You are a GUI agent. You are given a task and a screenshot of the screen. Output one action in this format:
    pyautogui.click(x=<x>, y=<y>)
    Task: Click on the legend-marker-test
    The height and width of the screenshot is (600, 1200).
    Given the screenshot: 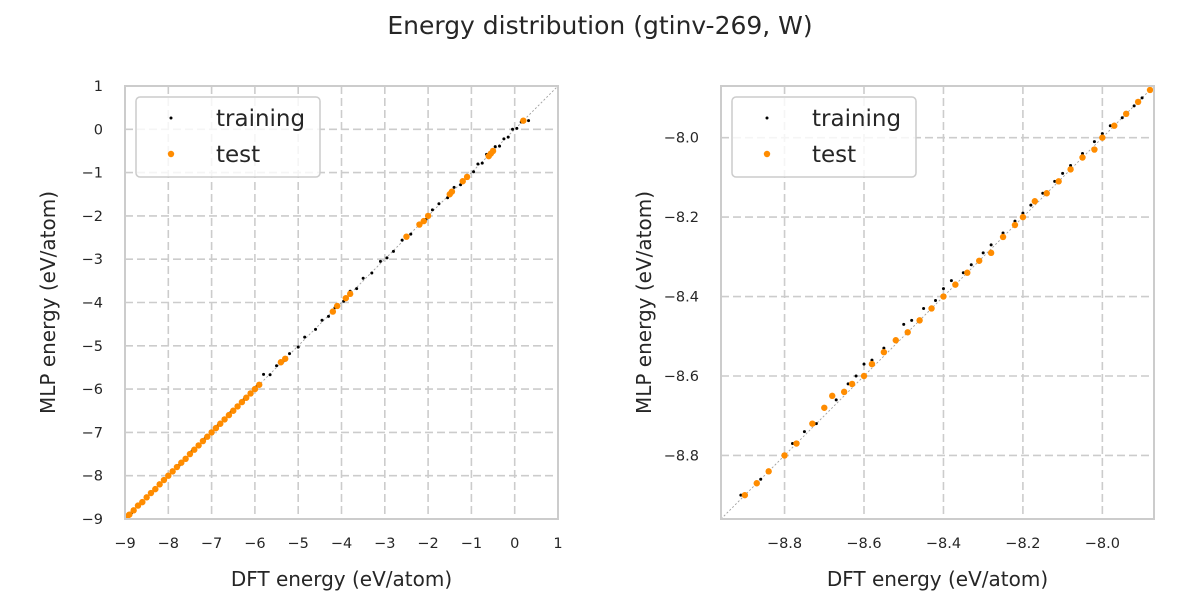 What is the action you would take?
    pyautogui.click(x=171, y=154)
    